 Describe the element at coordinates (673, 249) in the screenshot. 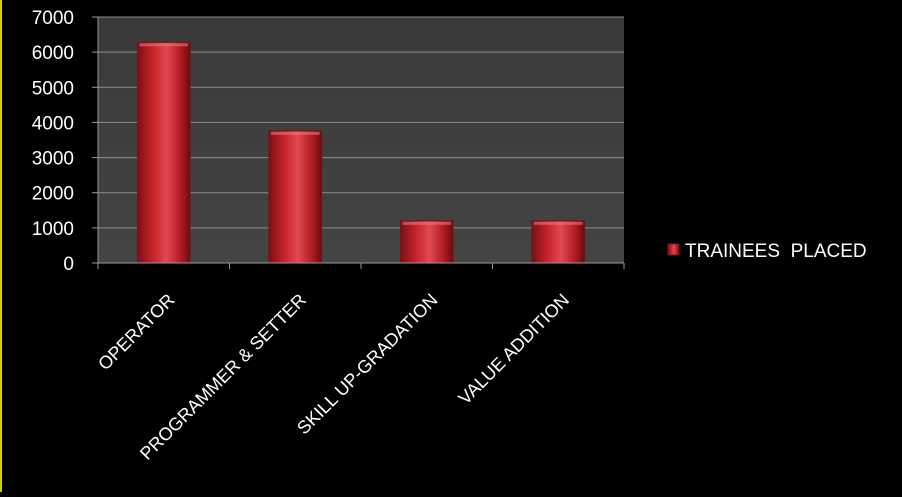

I see `legend-swatch` at that location.